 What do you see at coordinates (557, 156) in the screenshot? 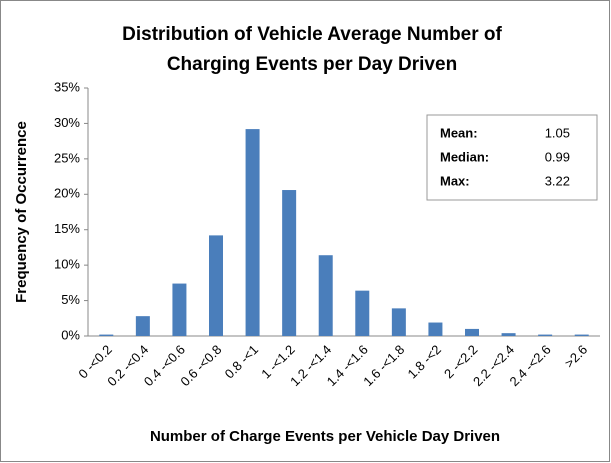
I see `stat-value: 0.99` at bounding box center [557, 156].